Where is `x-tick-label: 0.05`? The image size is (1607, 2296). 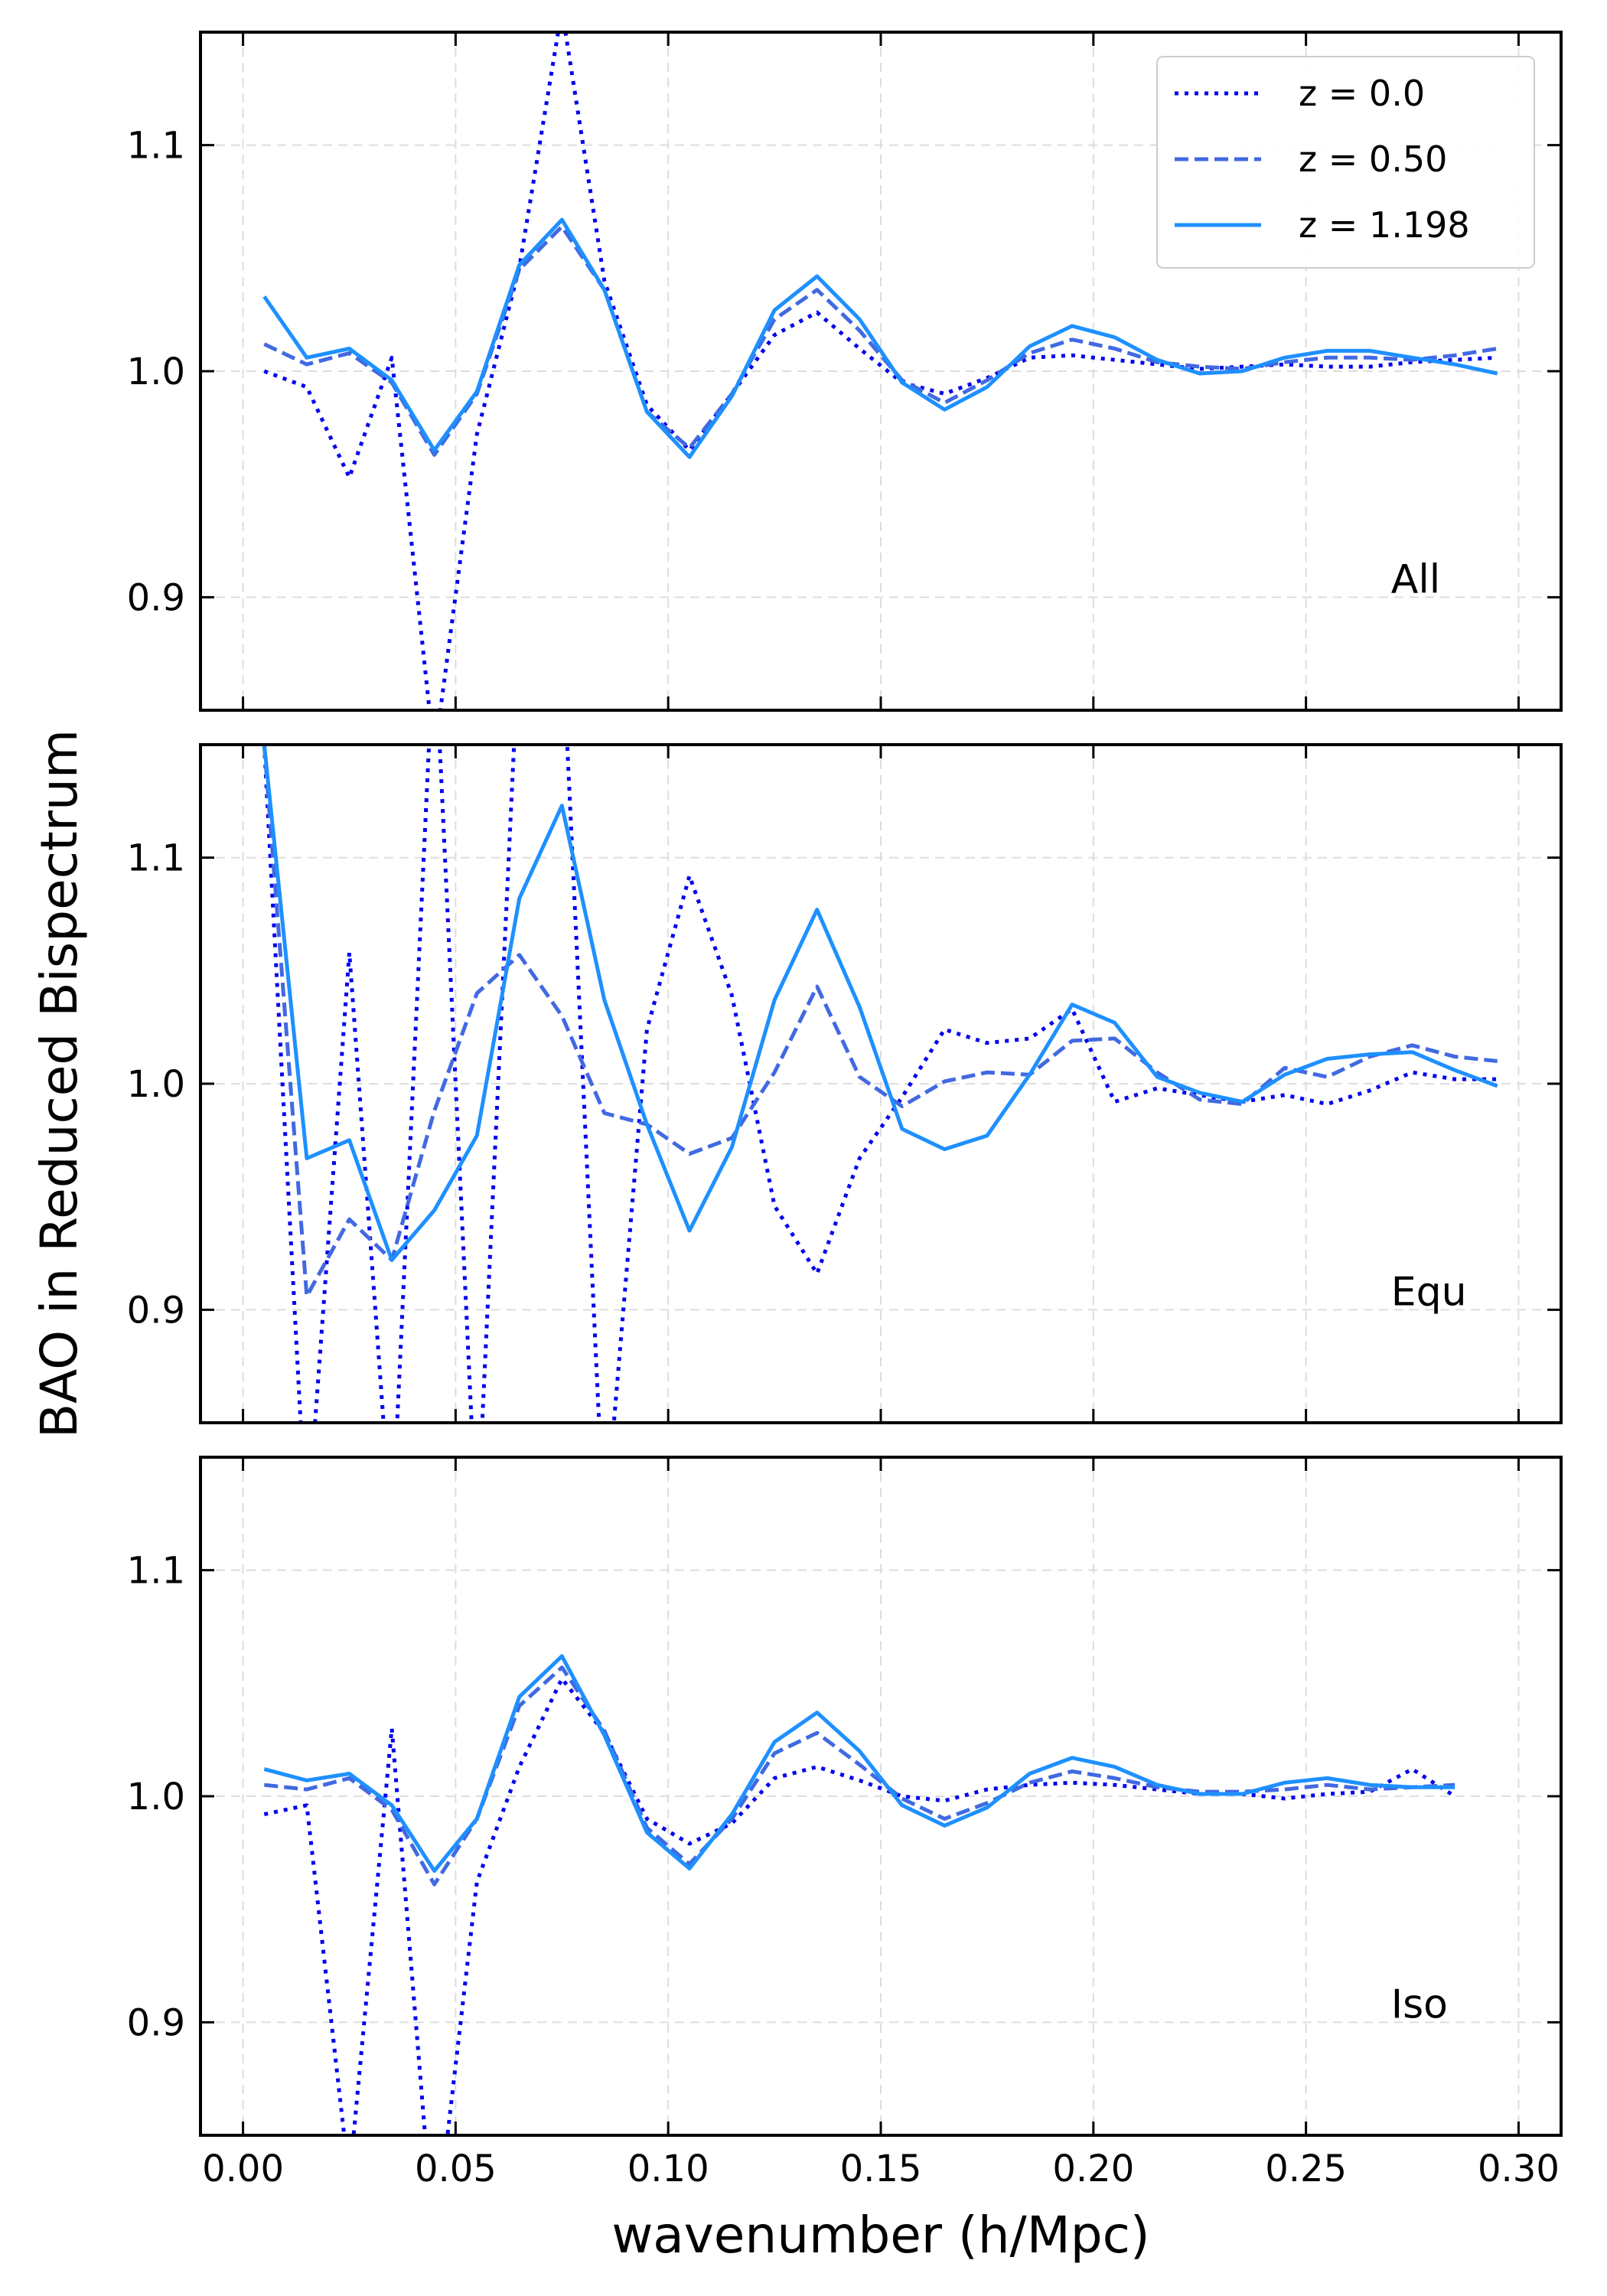 x-tick-label: 0.05 is located at coordinates (456, 2169).